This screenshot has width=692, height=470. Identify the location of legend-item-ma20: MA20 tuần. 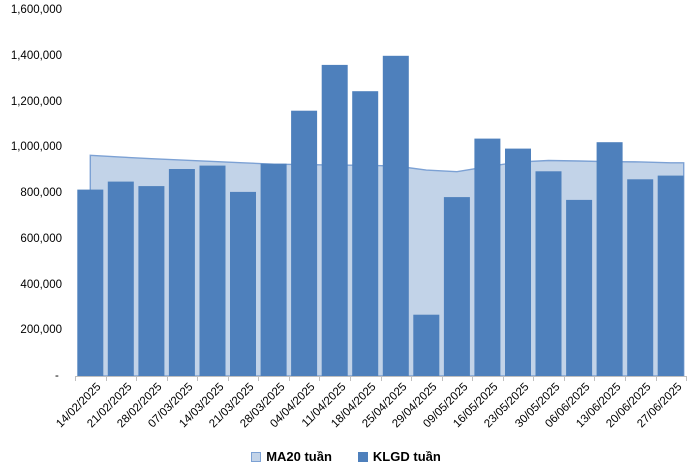
(291, 456).